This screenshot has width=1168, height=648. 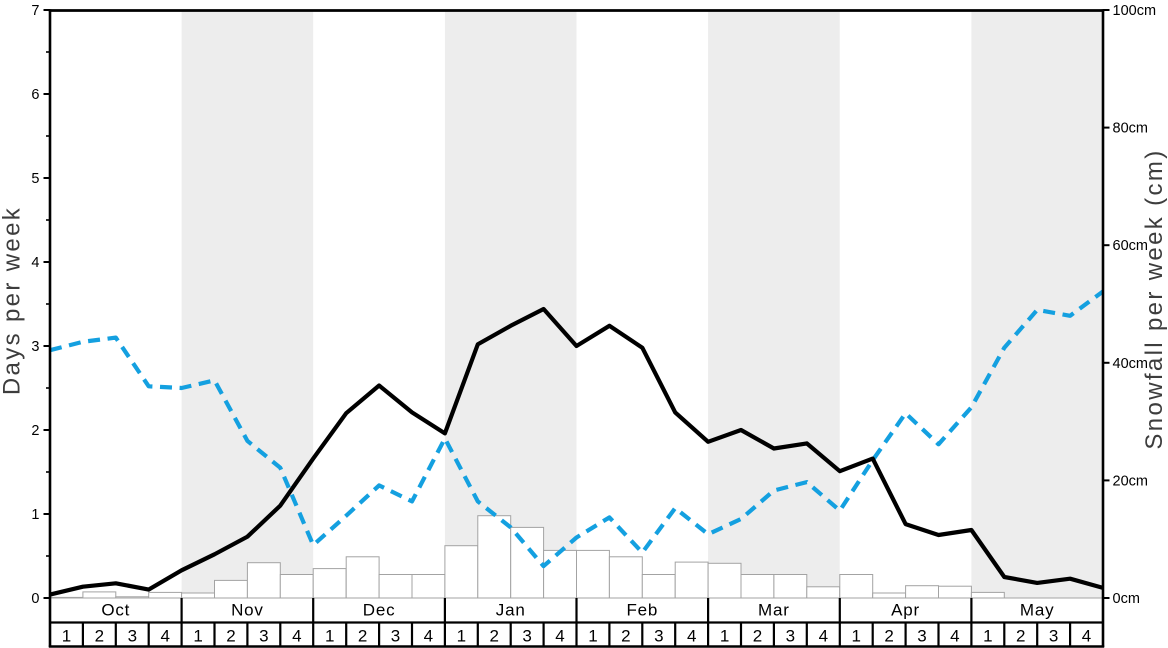 I want to click on svg-text: Days per week, so click(x=13, y=300).